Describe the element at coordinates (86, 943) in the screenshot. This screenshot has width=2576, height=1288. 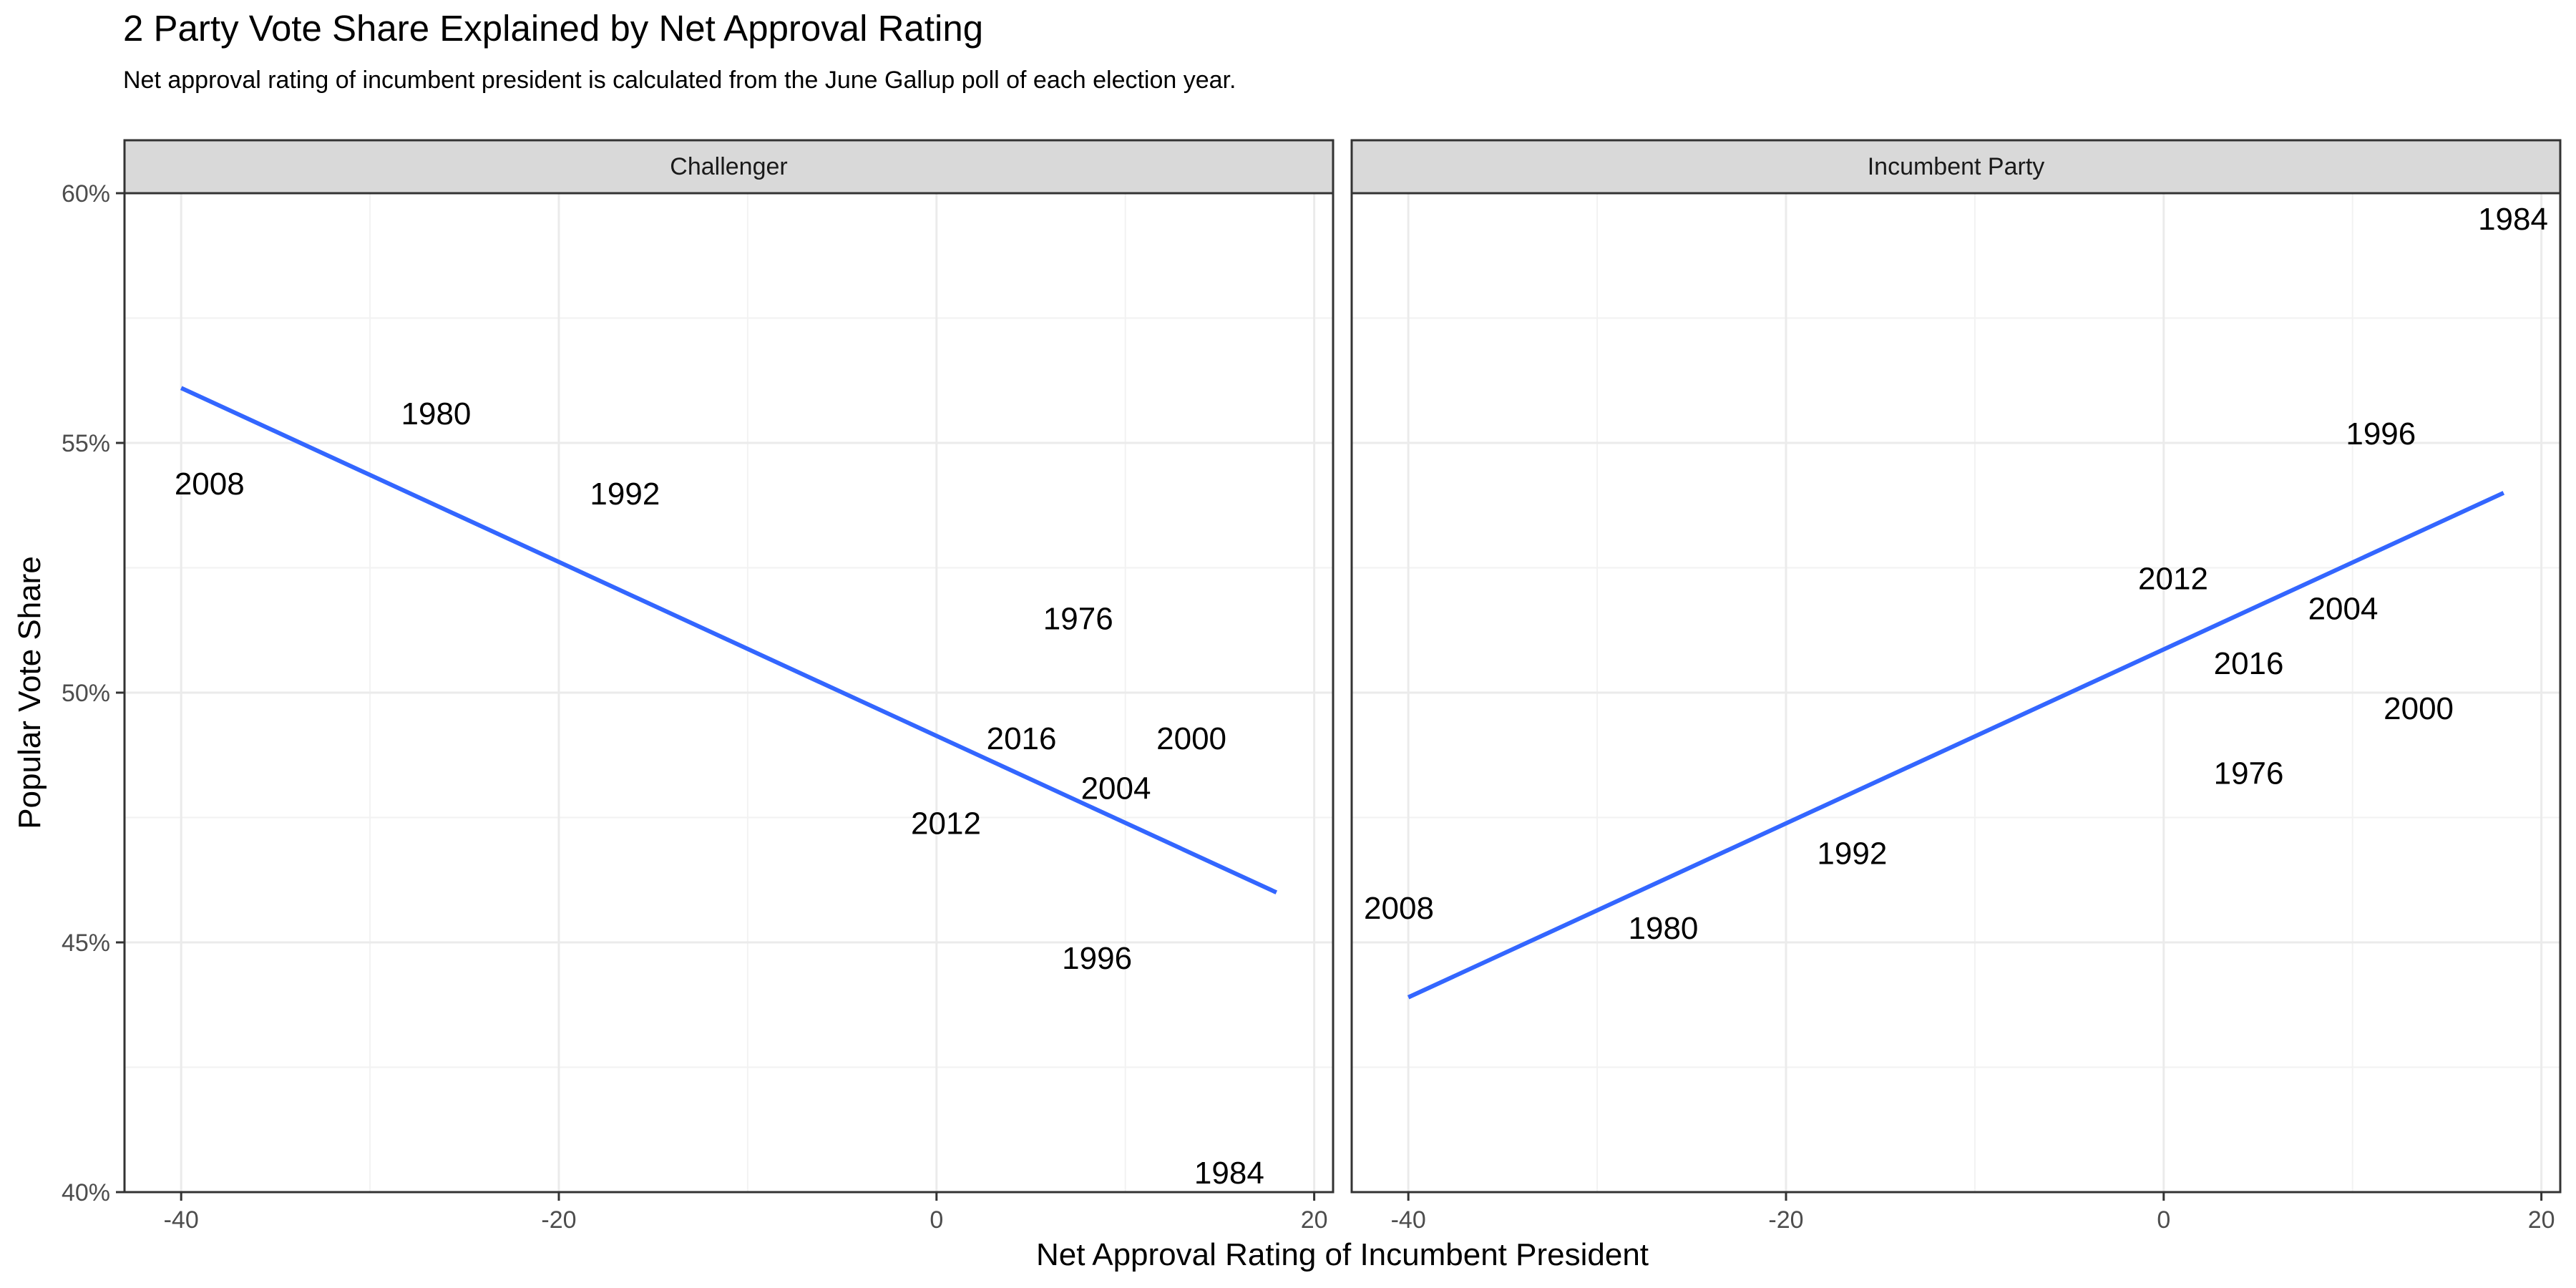
I see `y-tick-label: 45%` at that location.